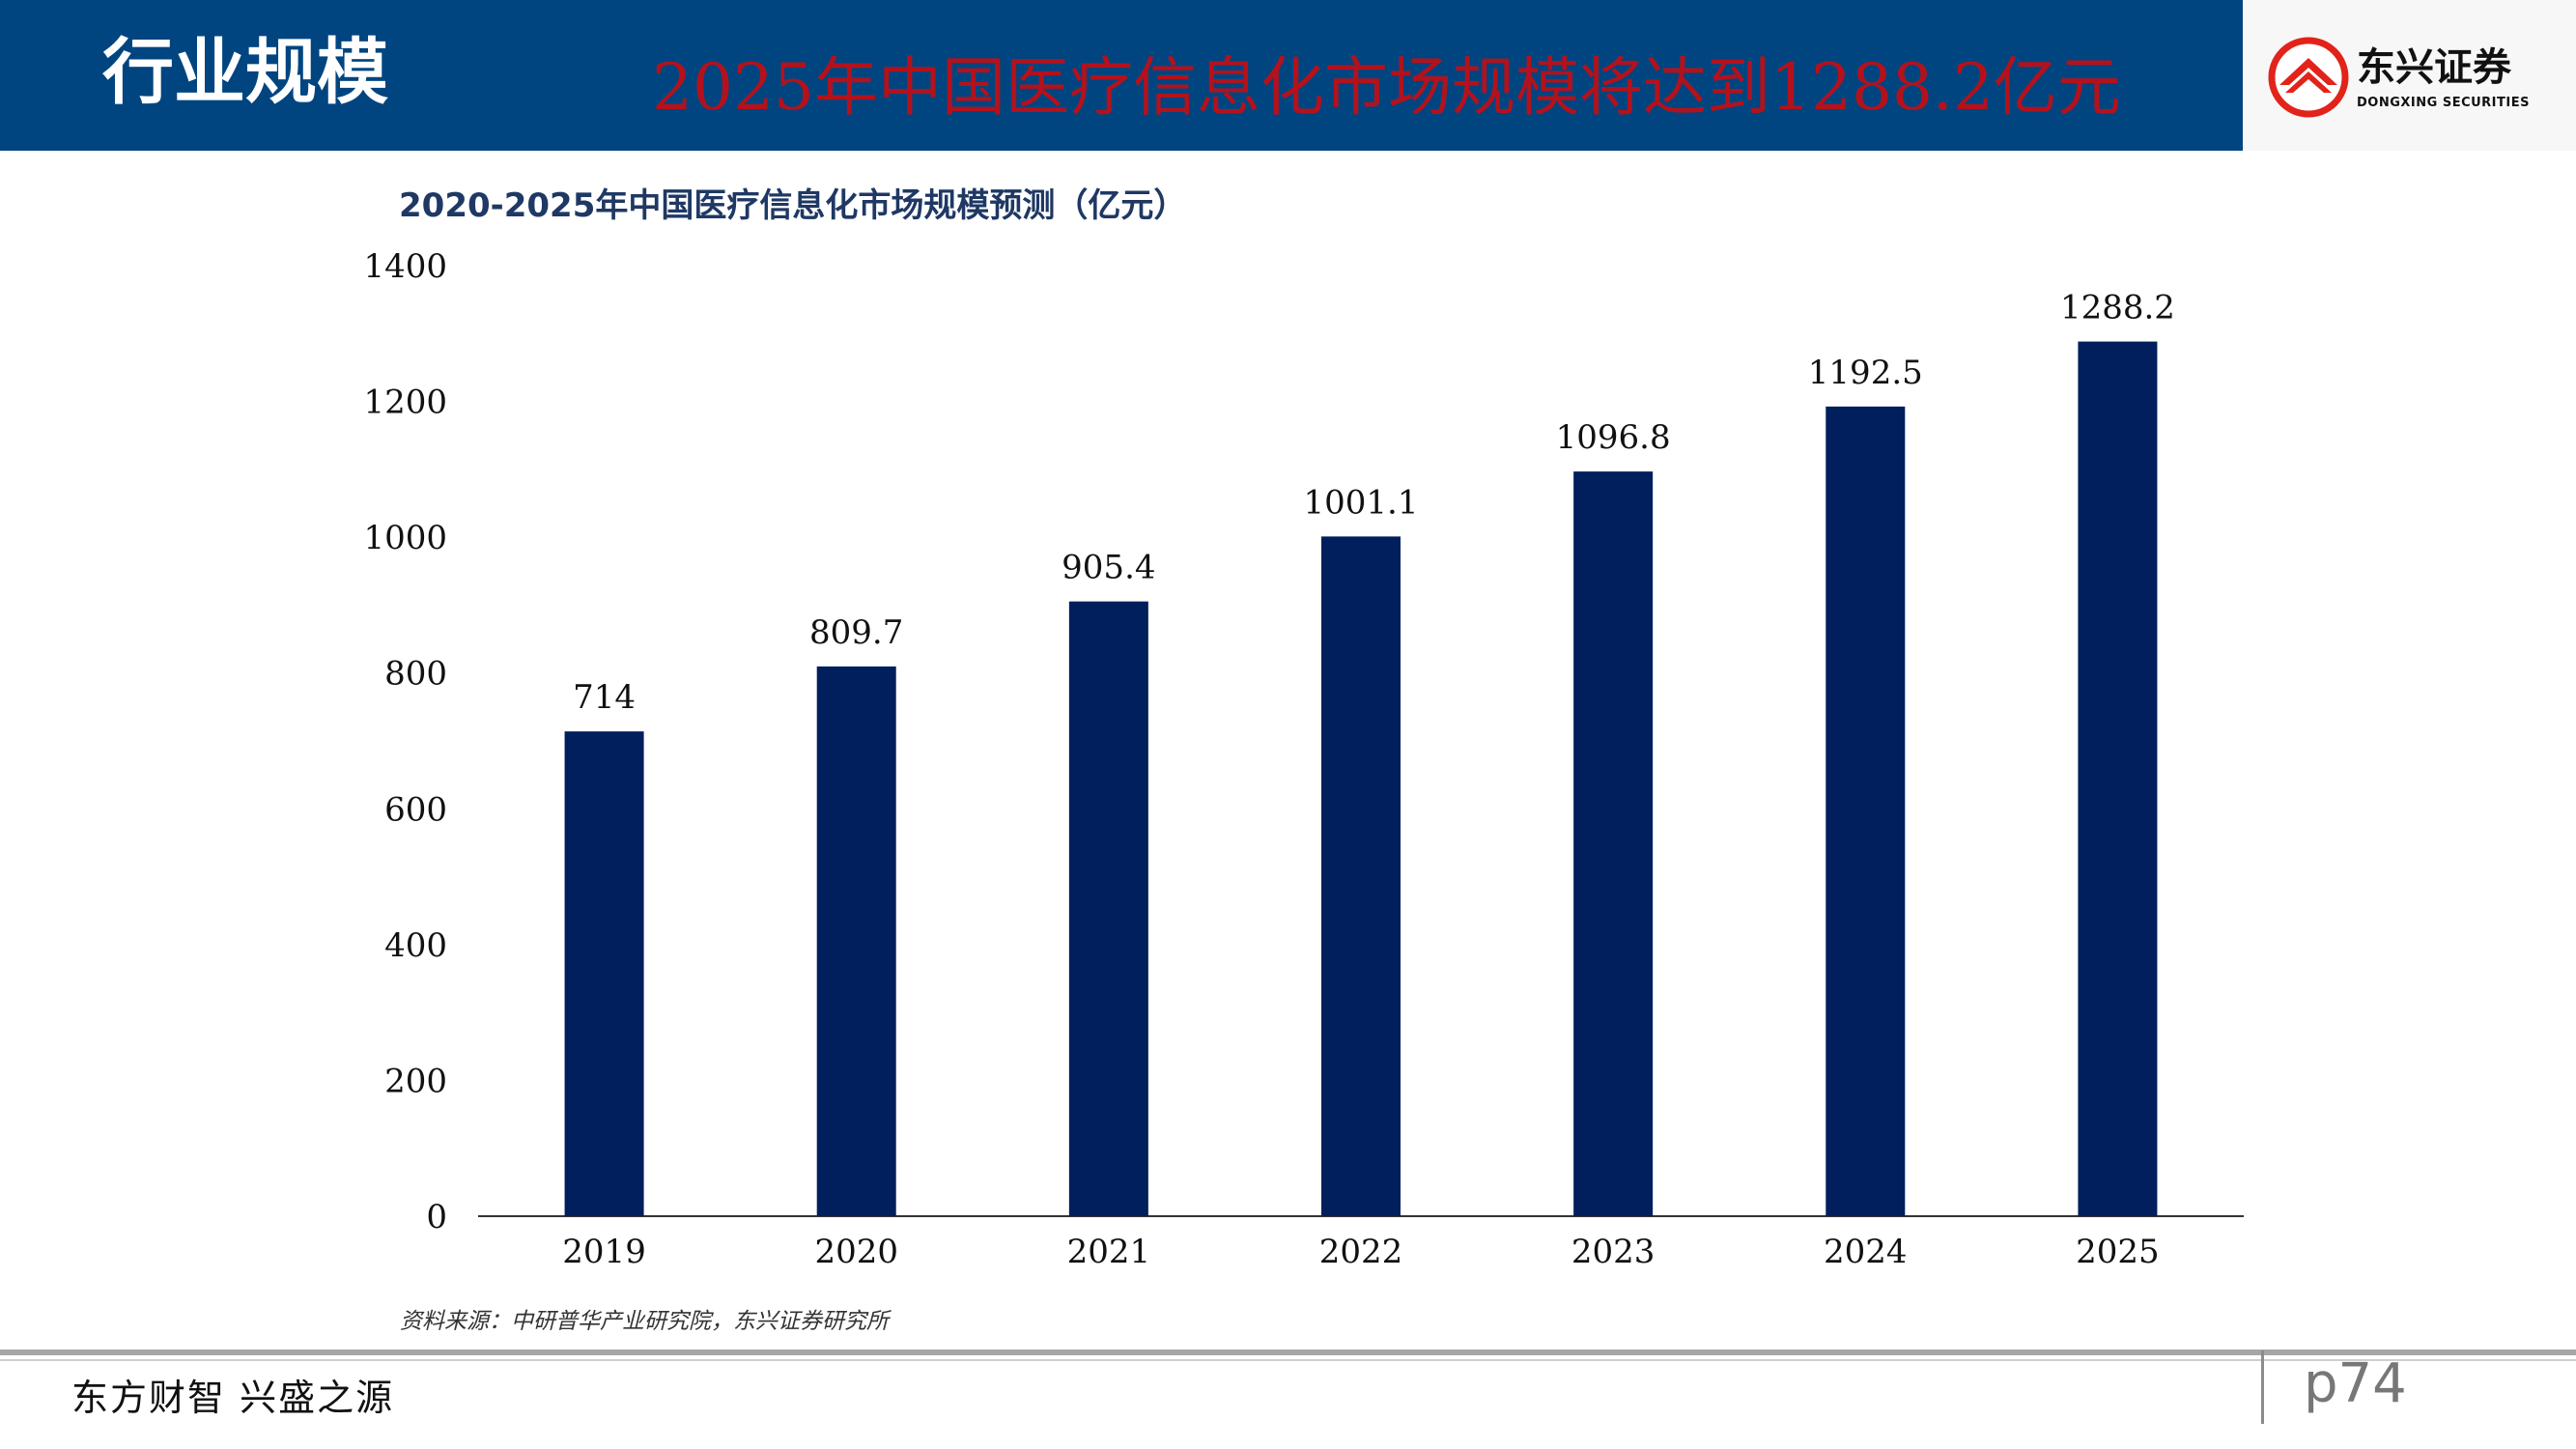  I want to click on data-label: 1192.5, so click(1865, 373).